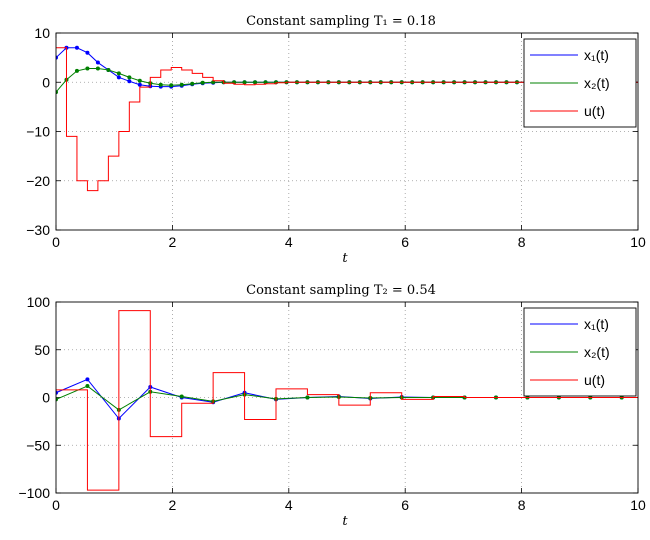 The height and width of the screenshot is (540, 650). What do you see at coordinates (39, 302) in the screenshot?
I see `y-tick-label: 100` at bounding box center [39, 302].